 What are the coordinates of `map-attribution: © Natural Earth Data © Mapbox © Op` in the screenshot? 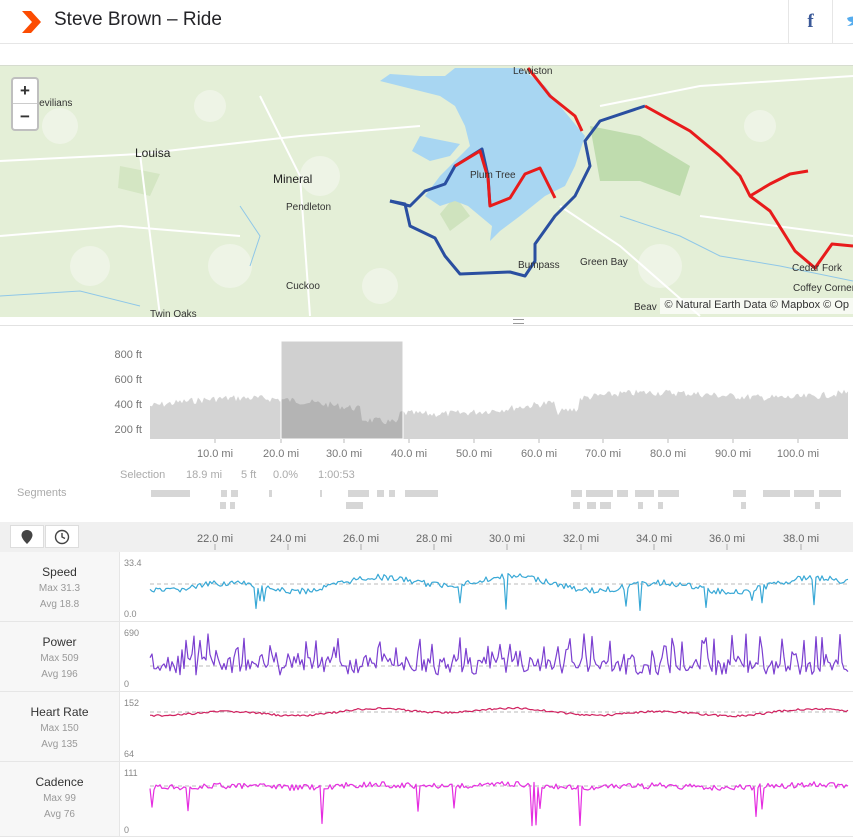 It's located at (756, 306).